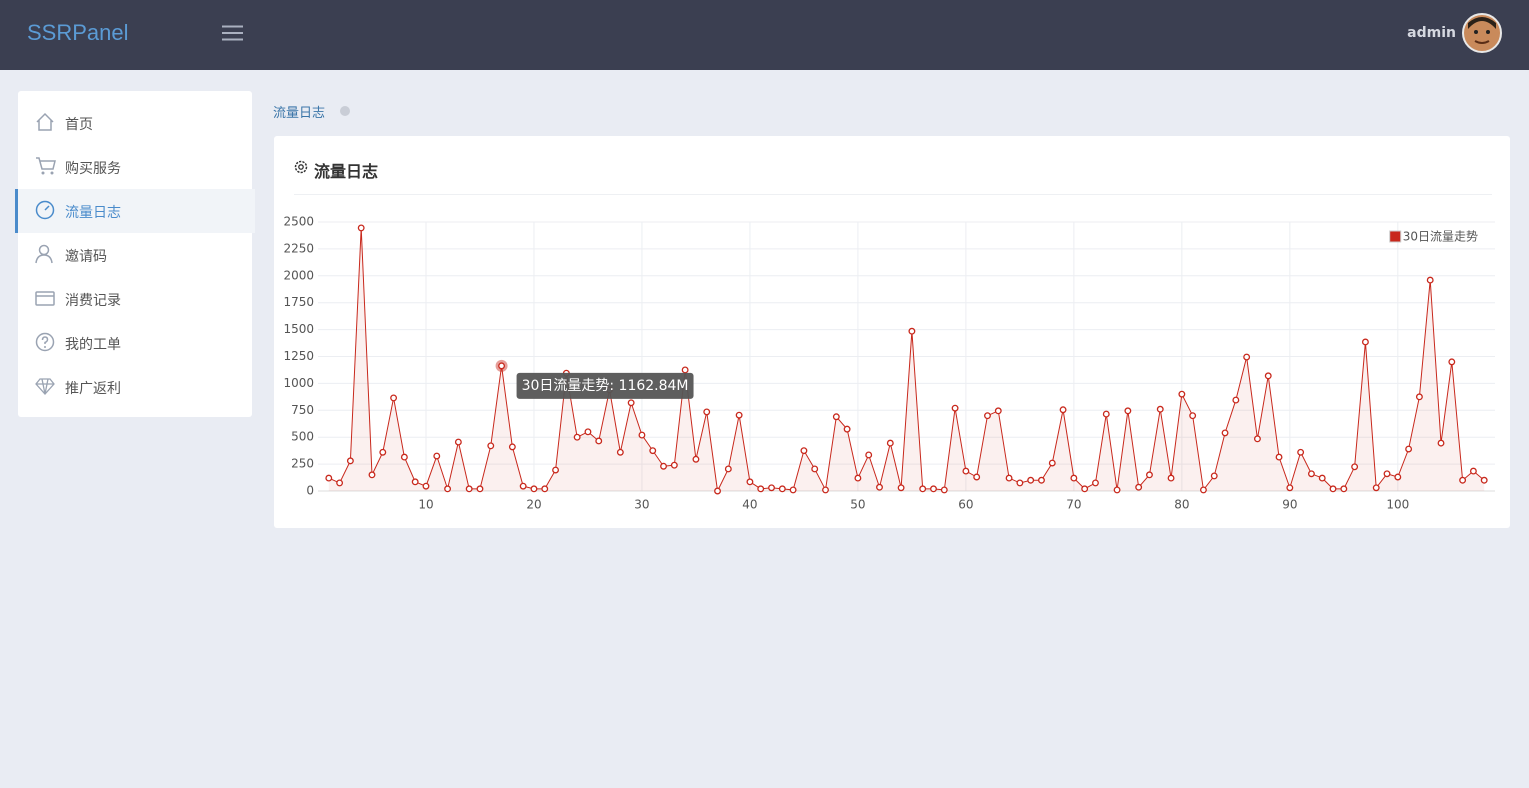 The width and height of the screenshot is (1529, 788). What do you see at coordinates (749, 505) in the screenshot?
I see `x-tick-label: 40` at bounding box center [749, 505].